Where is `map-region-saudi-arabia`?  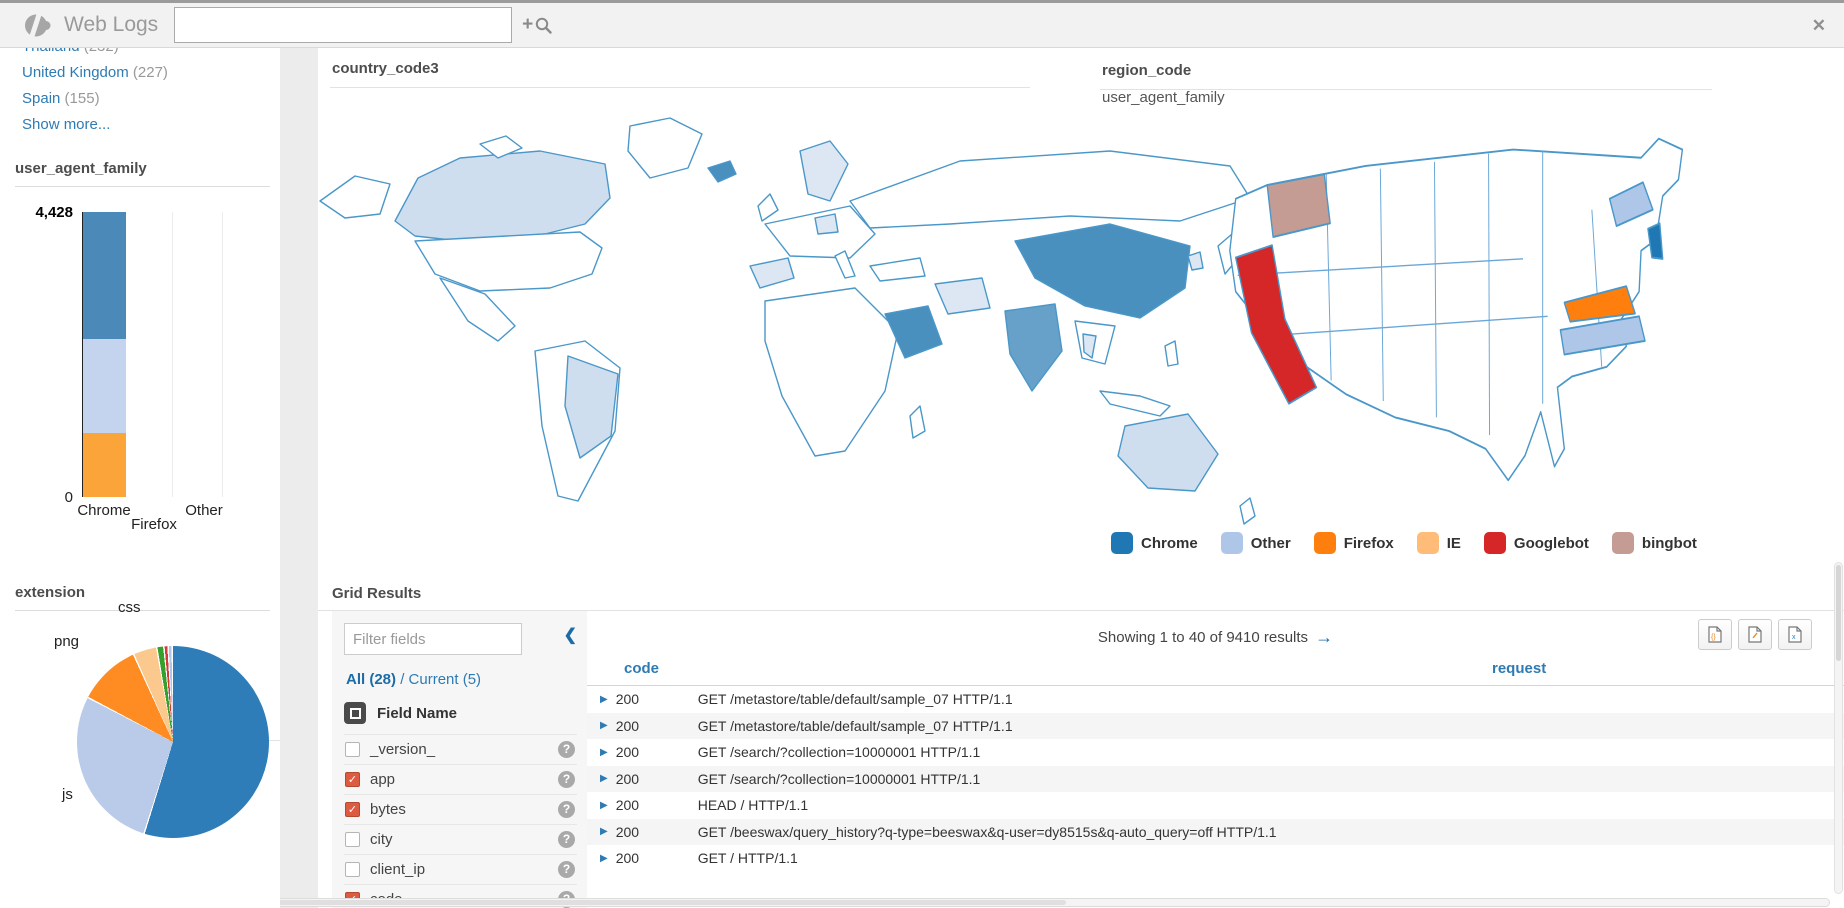
map-region-saudi-arabia is located at coordinates (913, 332).